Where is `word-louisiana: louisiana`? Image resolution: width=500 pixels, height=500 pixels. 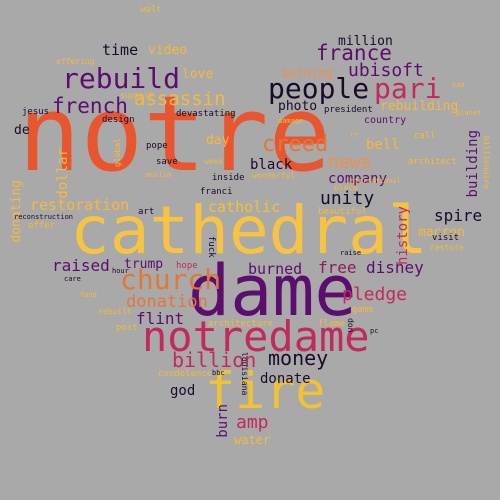 word-louisiana: louisiana is located at coordinates (244, 374).